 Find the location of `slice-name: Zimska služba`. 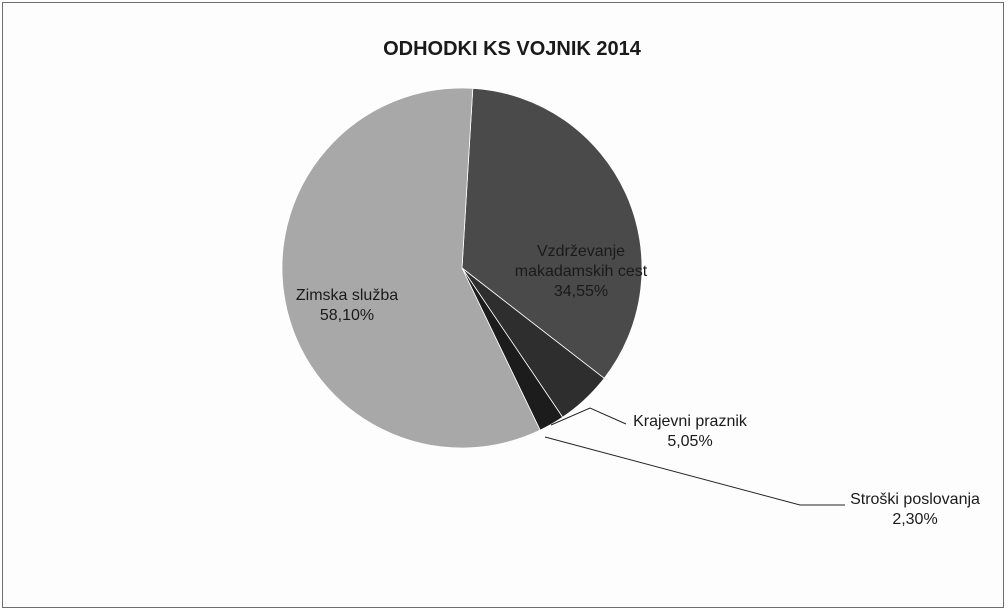

slice-name: Zimska služba is located at coordinates (347, 295).